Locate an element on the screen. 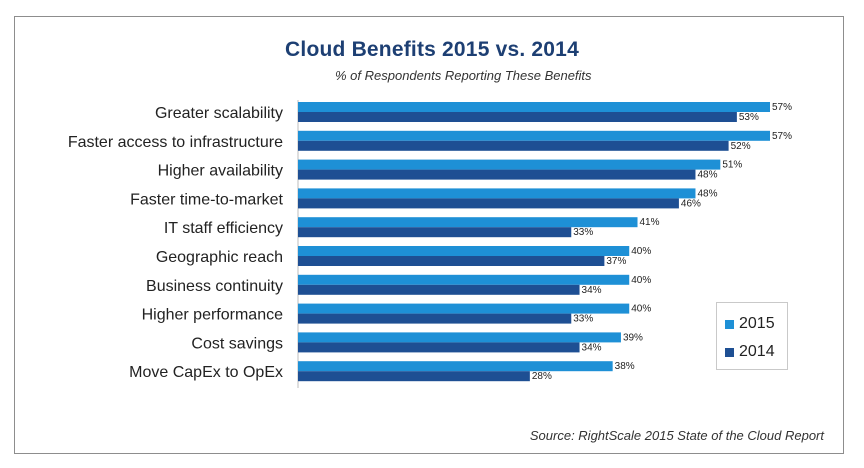  legend-label-2015: 2015 is located at coordinates (757, 323).